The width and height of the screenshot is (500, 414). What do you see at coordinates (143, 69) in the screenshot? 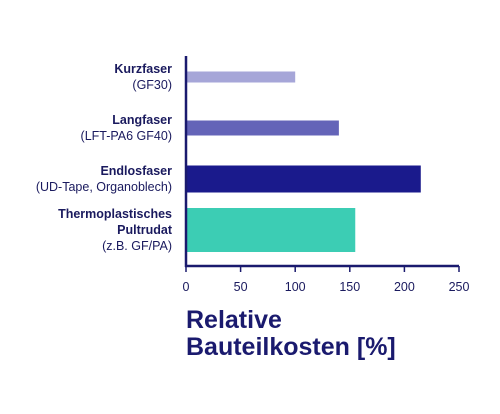
I see `category-label-1: Kurzfaser` at bounding box center [143, 69].